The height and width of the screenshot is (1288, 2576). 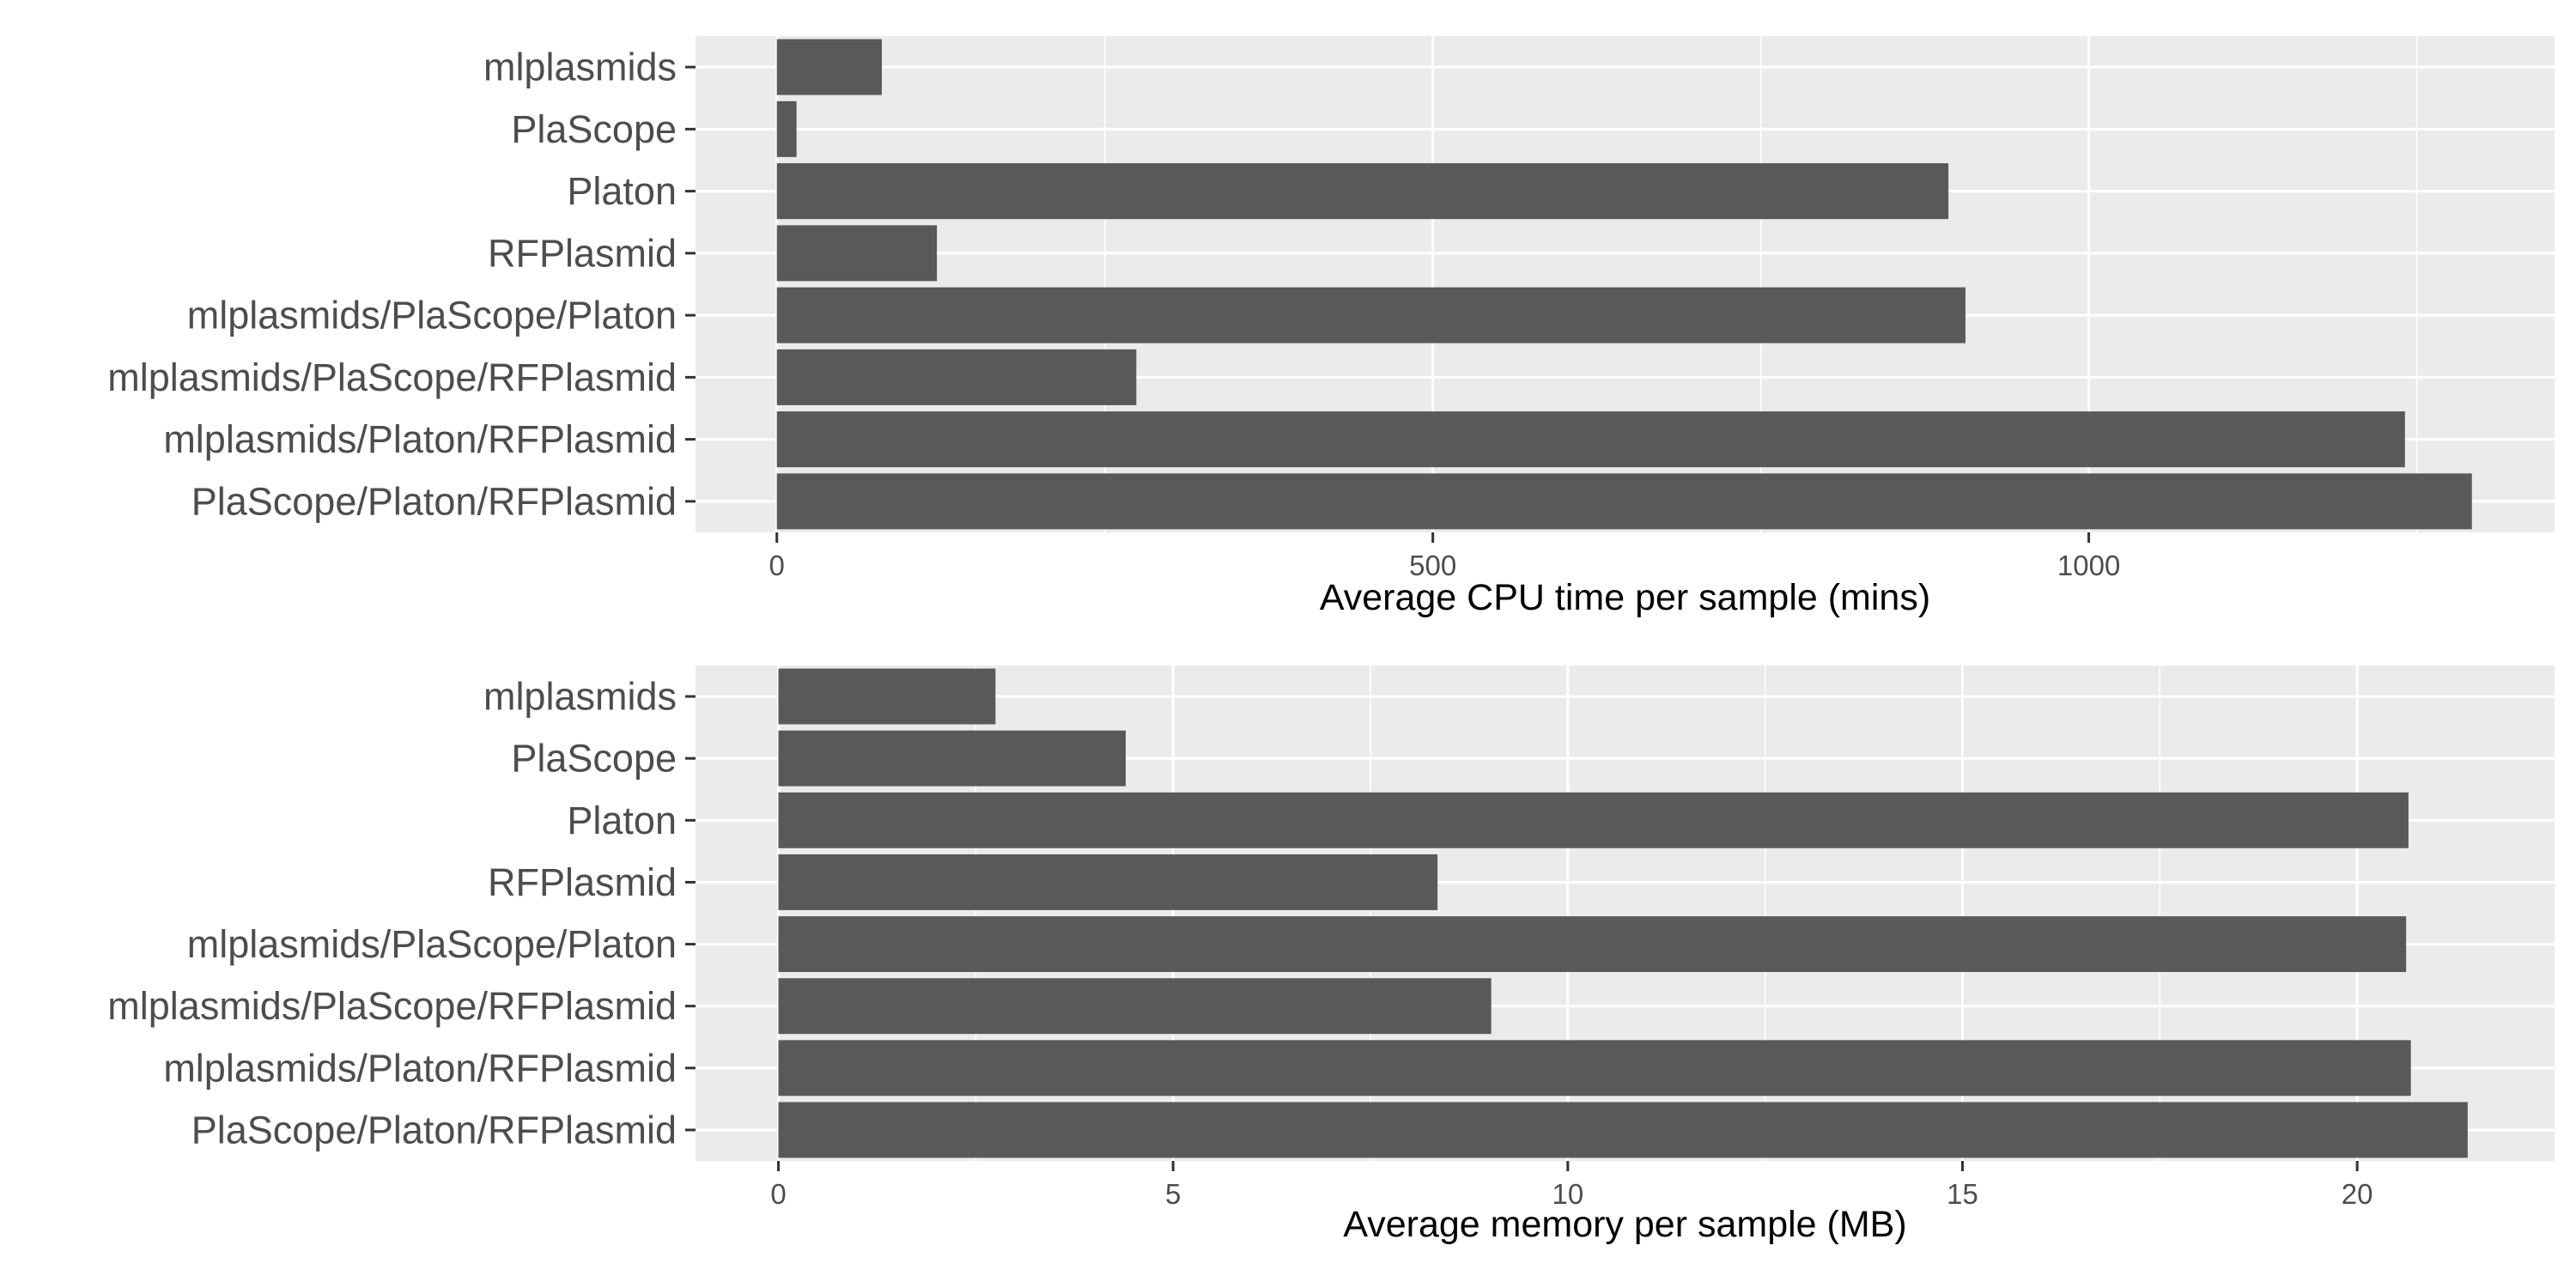 I want to click on x-axis-title: Average CPU time per sample (mins), so click(x=1625, y=597).